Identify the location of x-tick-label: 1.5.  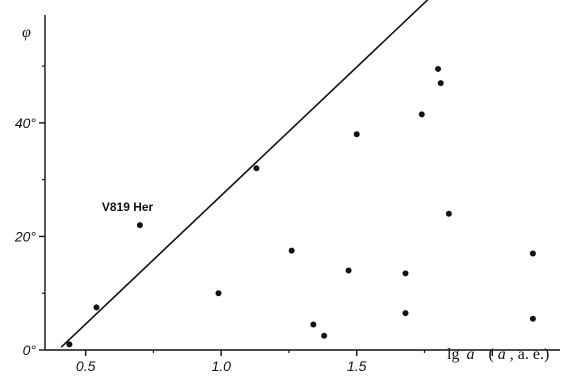
(357, 366).